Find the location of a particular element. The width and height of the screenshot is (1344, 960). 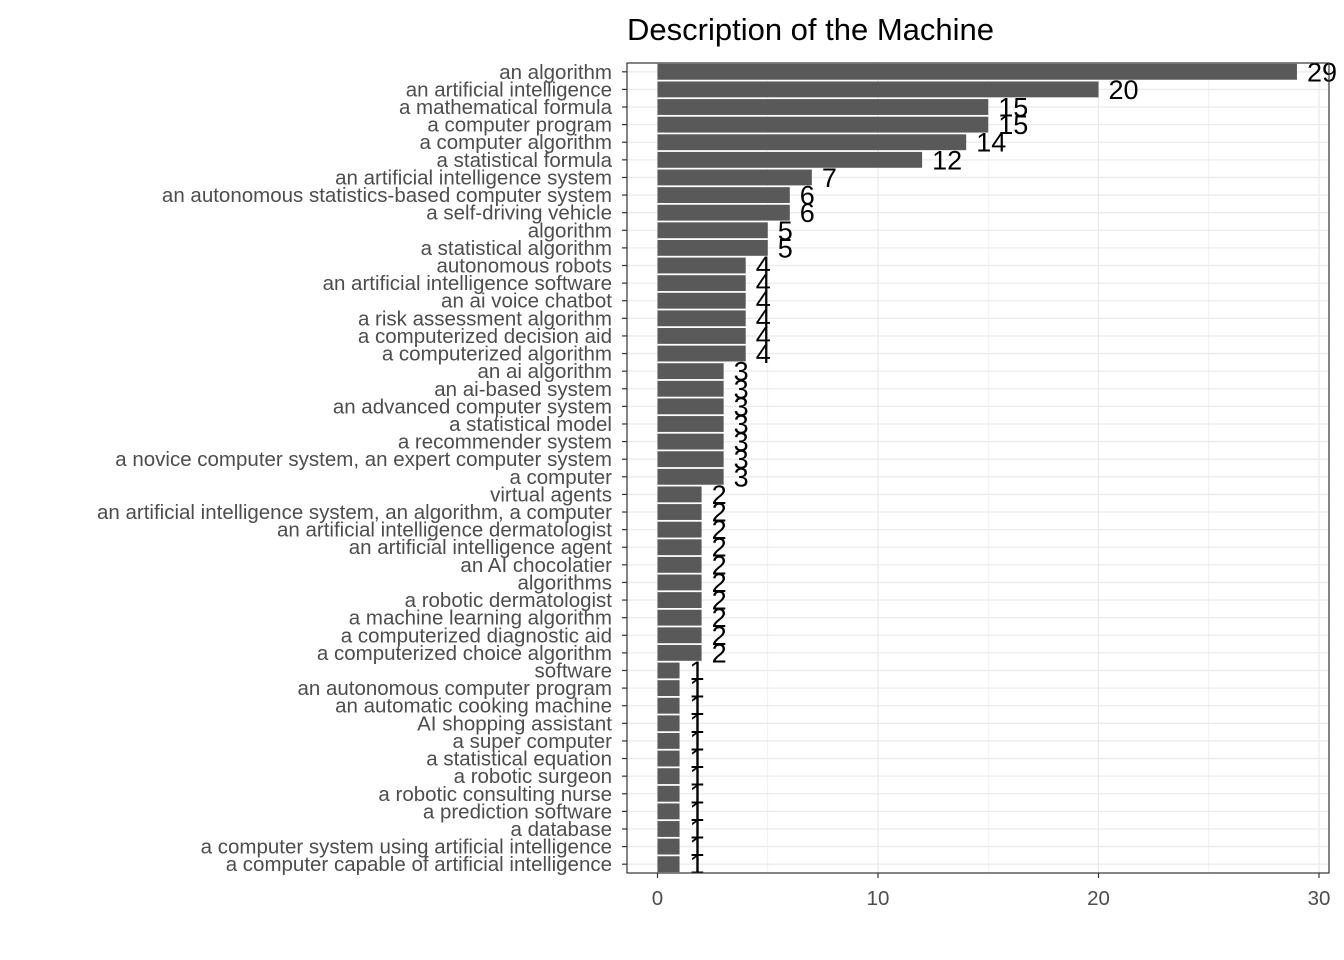

y-tick-label: a computer program is located at coordinates (519, 125).